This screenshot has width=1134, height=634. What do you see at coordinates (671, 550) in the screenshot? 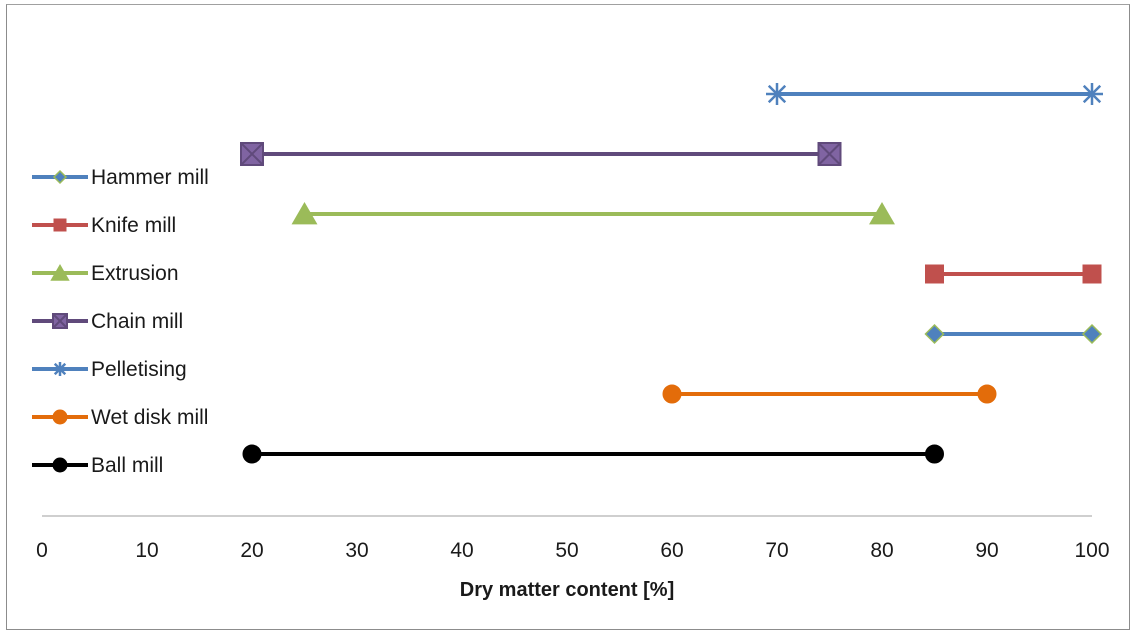
I see `x-tick-label: 60` at bounding box center [671, 550].